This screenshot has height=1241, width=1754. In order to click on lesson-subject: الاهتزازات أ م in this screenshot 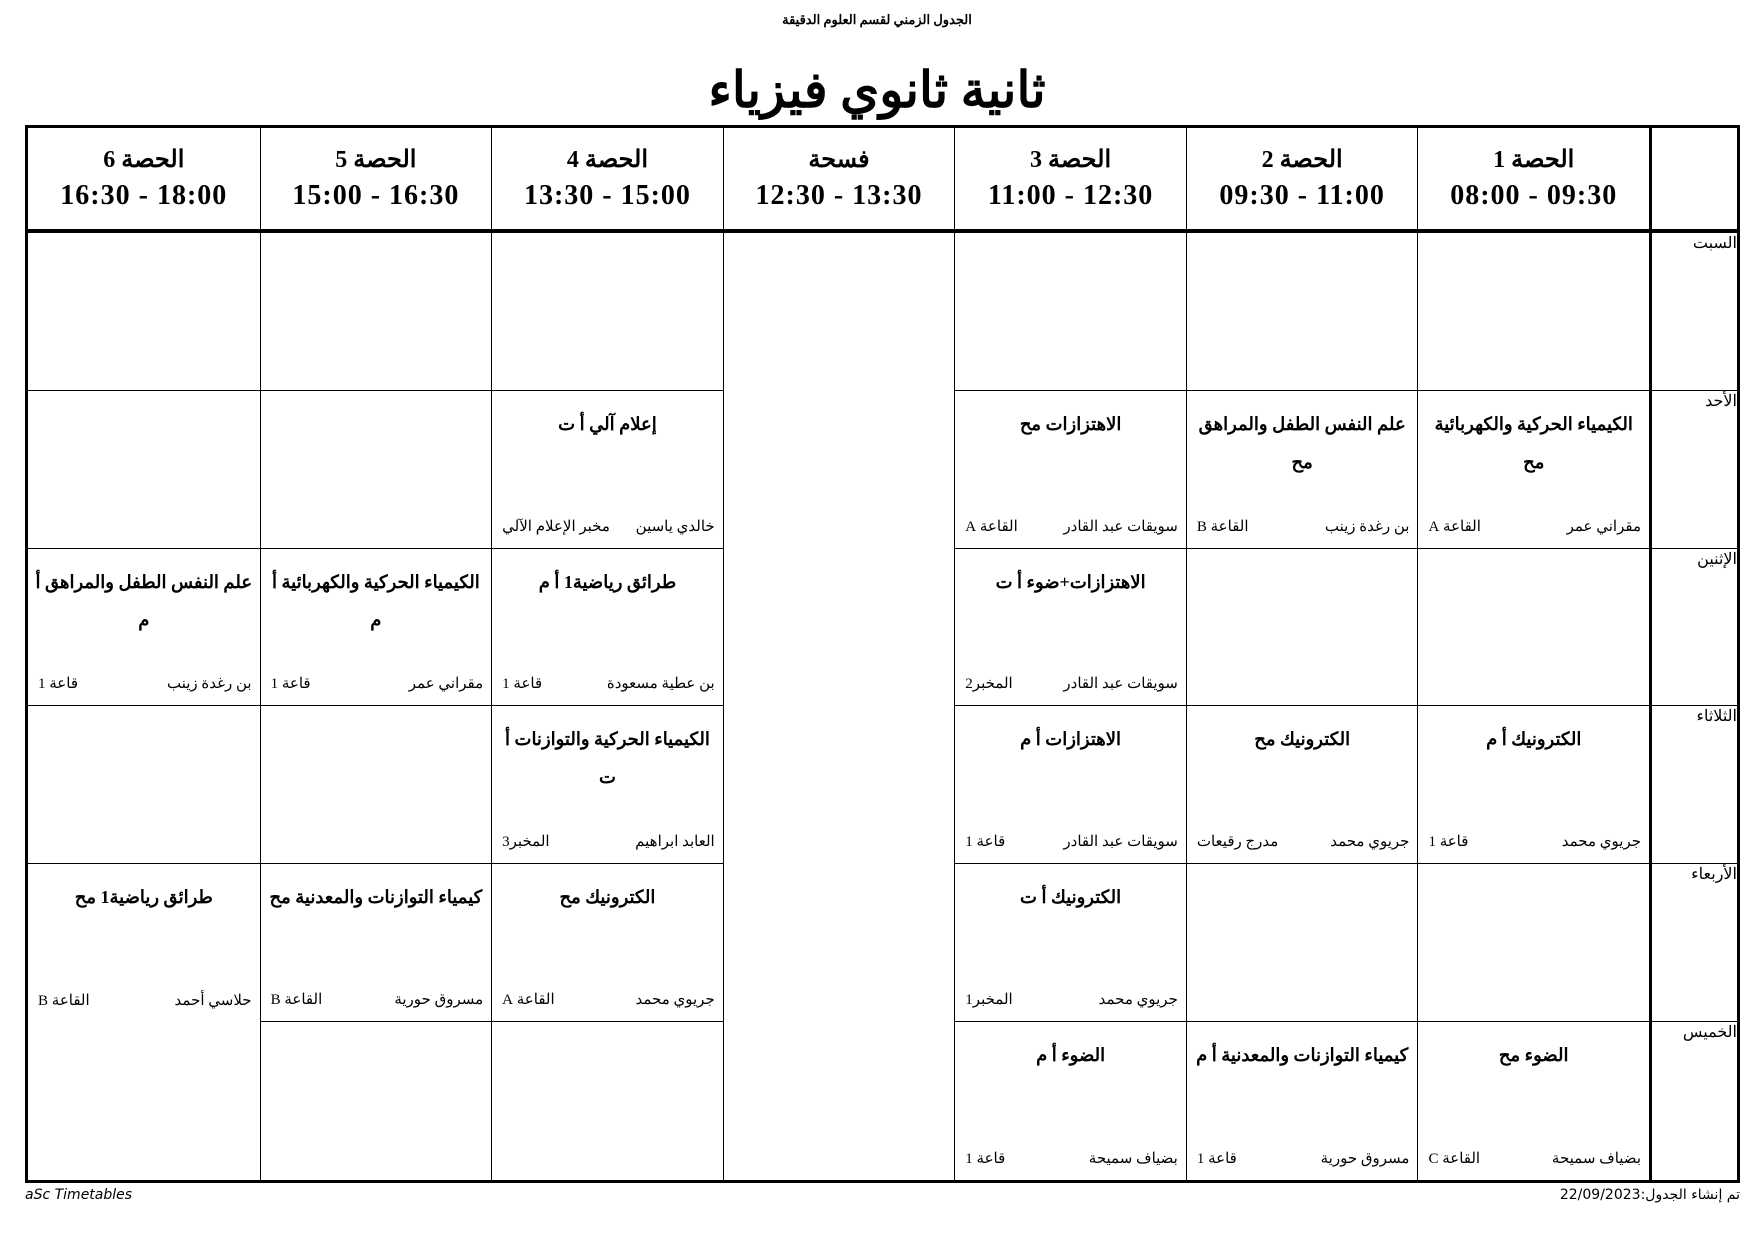, I will do `click(1071, 739)`.